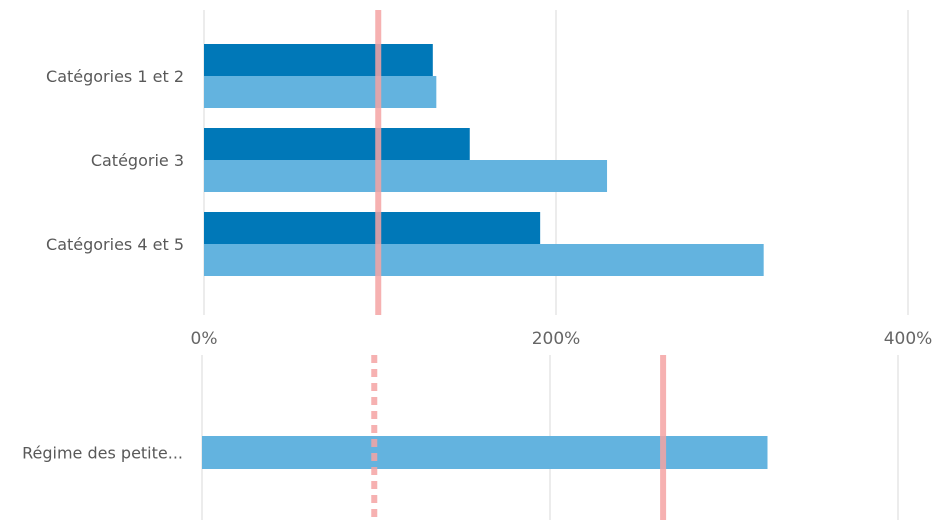 This screenshot has width=936, height=520. Describe the element at coordinates (485, 452) in the screenshot. I see `panel2-bar-c0-s0` at that location.